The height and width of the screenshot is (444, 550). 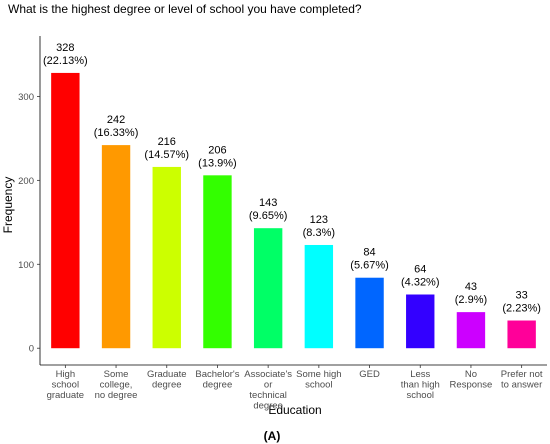 I want to click on value-label-line: 143, so click(x=268, y=203).